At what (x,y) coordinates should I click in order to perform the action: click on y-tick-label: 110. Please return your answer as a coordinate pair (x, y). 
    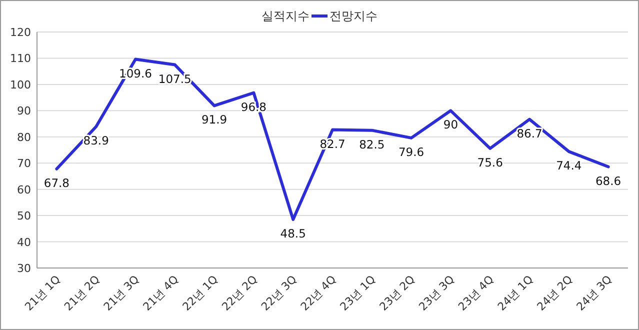
    Looking at the image, I should click on (20, 59).